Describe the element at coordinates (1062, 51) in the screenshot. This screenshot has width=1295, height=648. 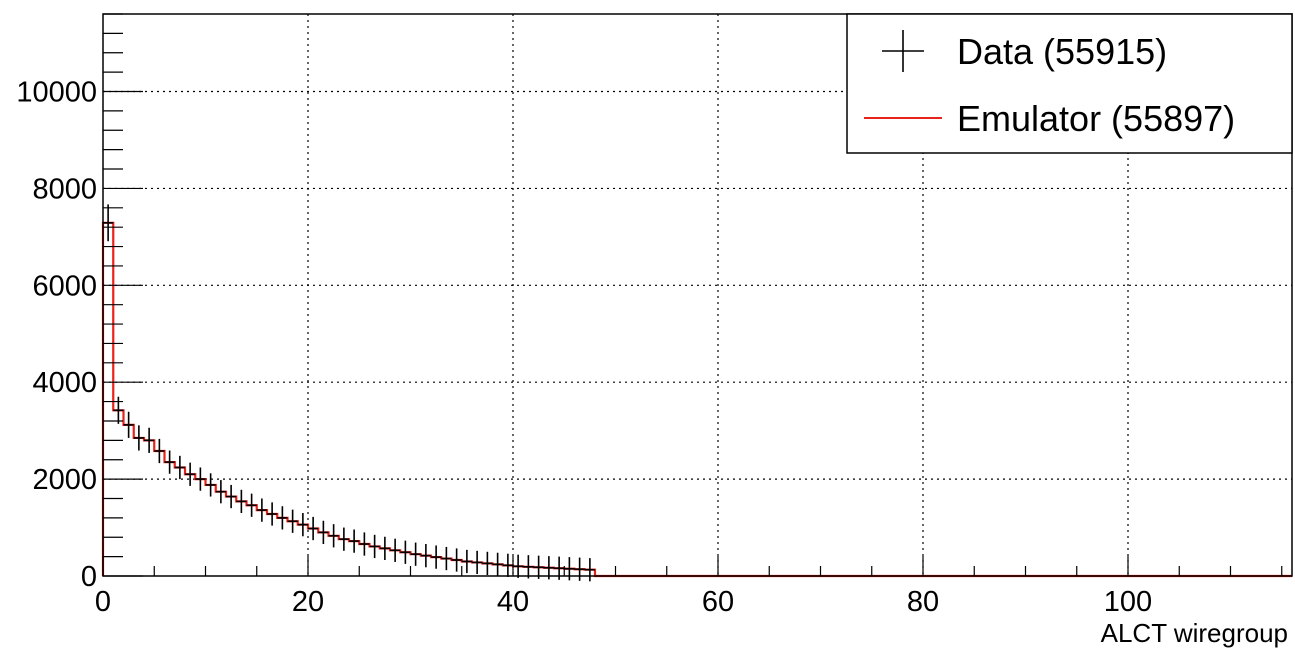
I see `legend-entry-data: Data (55915)` at that location.